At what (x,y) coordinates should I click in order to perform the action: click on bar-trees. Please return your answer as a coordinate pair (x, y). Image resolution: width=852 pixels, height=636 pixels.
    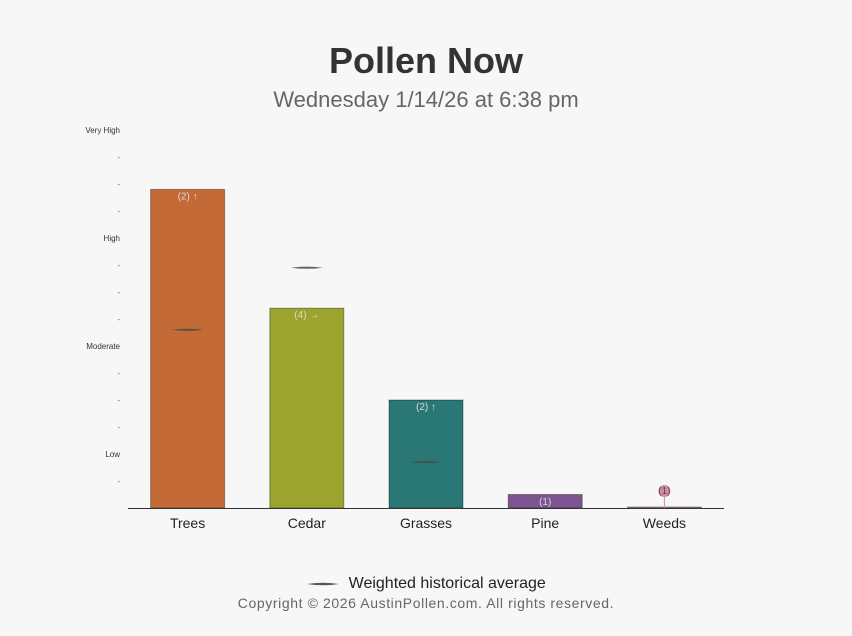
    Looking at the image, I should click on (188, 348).